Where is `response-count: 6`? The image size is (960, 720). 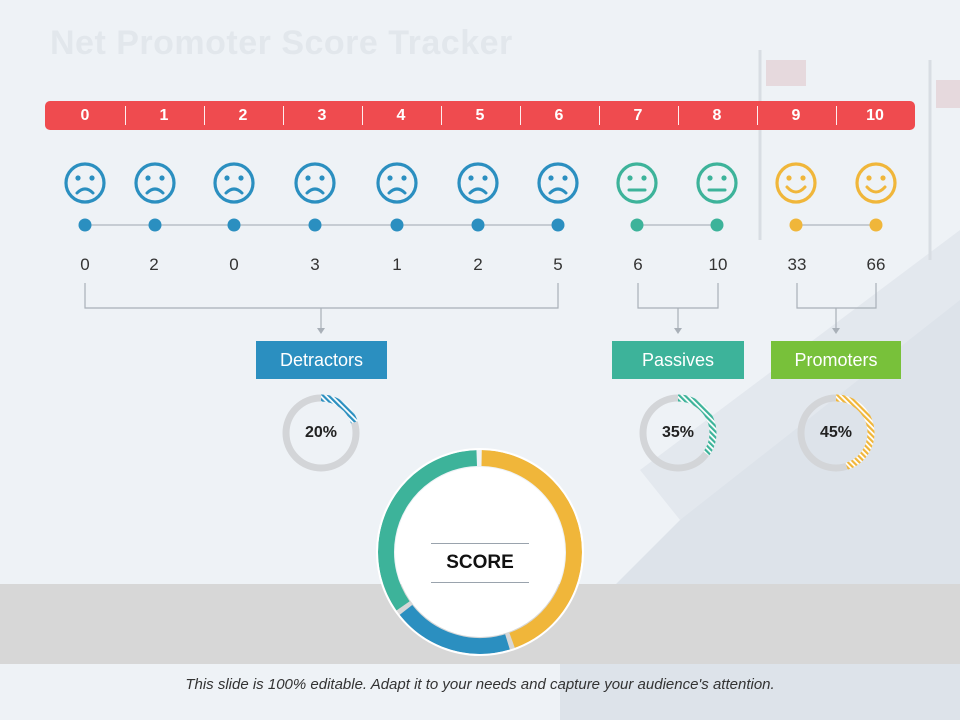 response-count: 6 is located at coordinates (638, 264).